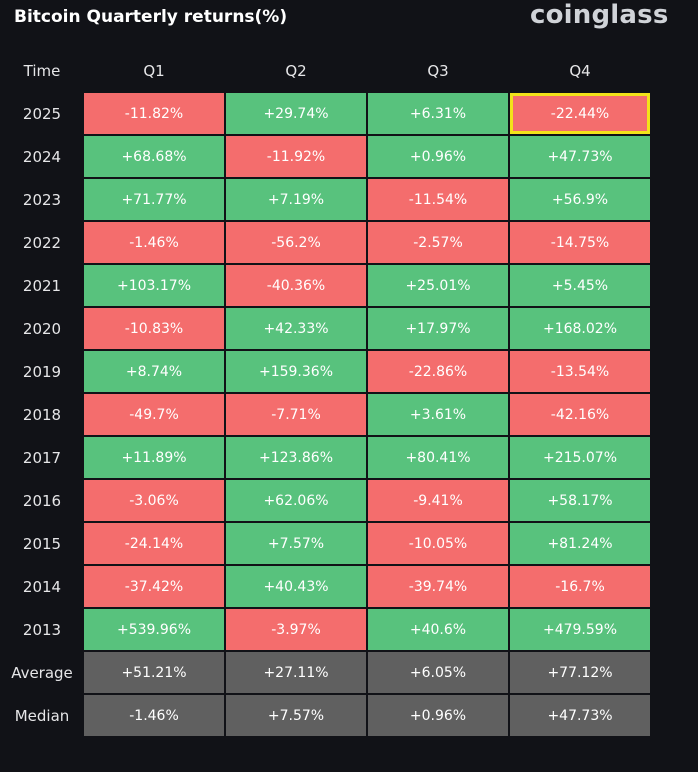 This screenshot has width=698, height=772. I want to click on cell-2023-q2: +7.19%, so click(296, 199).